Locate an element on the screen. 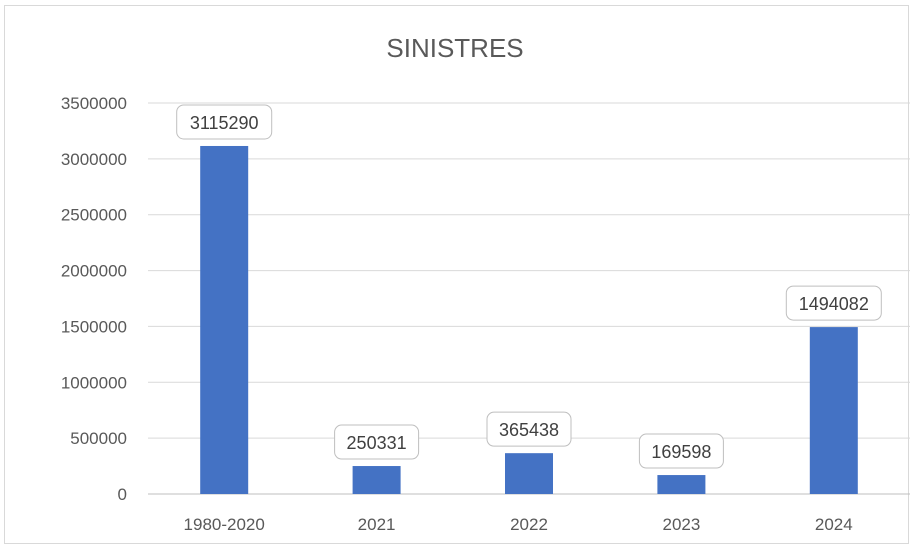 The width and height of the screenshot is (915, 550). y-tick-label: 2000000 is located at coordinates (94, 271).